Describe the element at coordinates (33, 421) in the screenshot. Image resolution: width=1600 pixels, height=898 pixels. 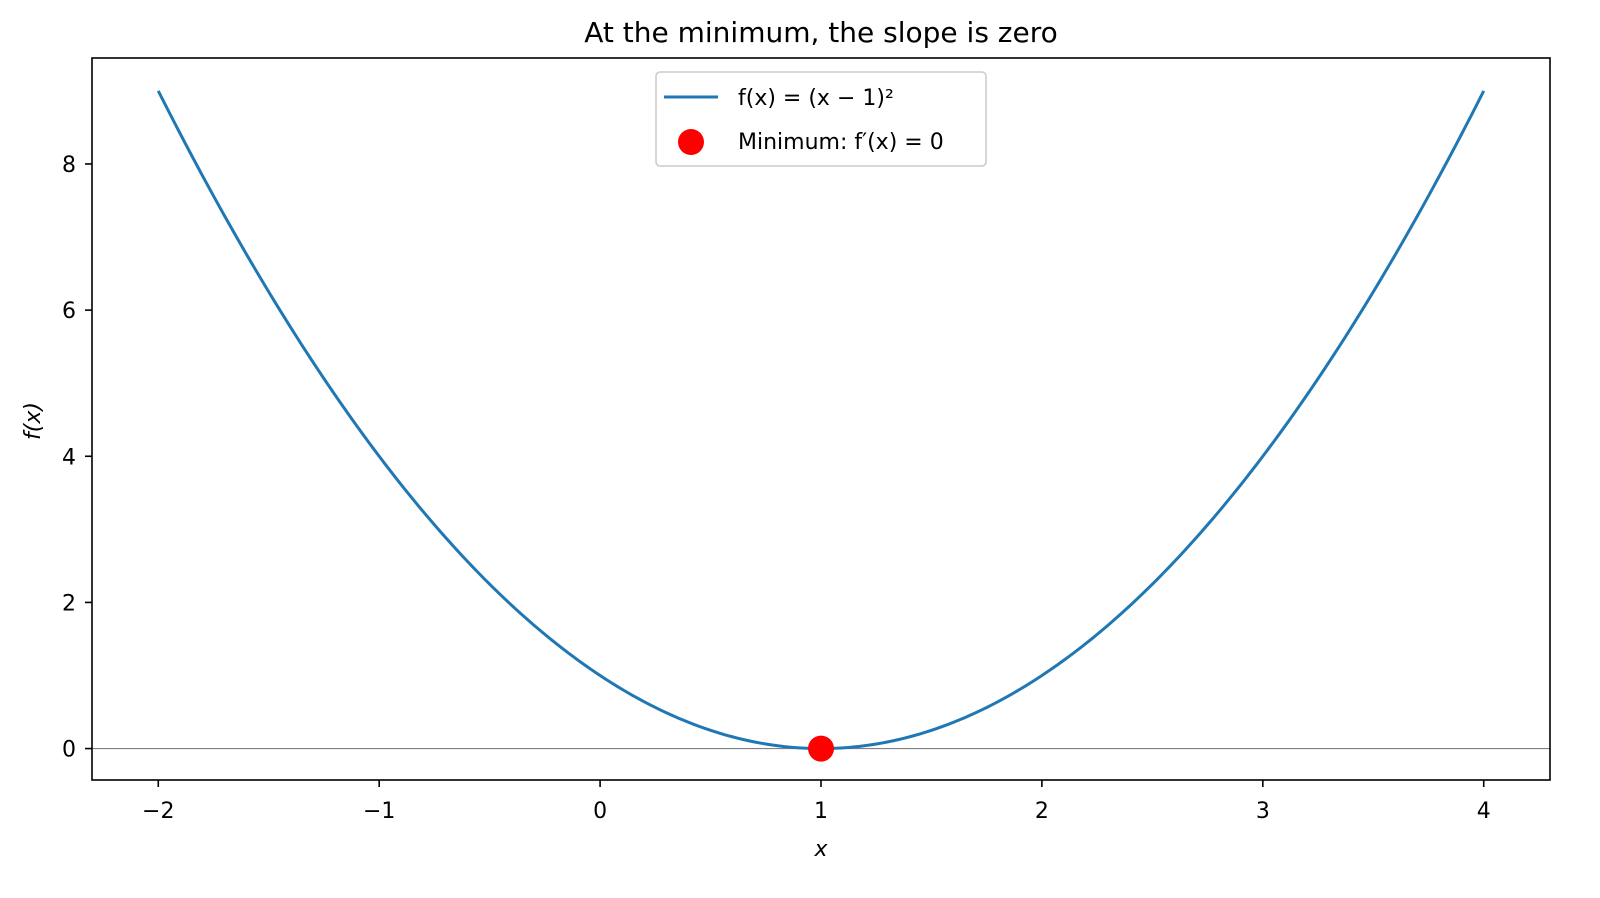
I see `y-axis-label: f(x)` at that location.